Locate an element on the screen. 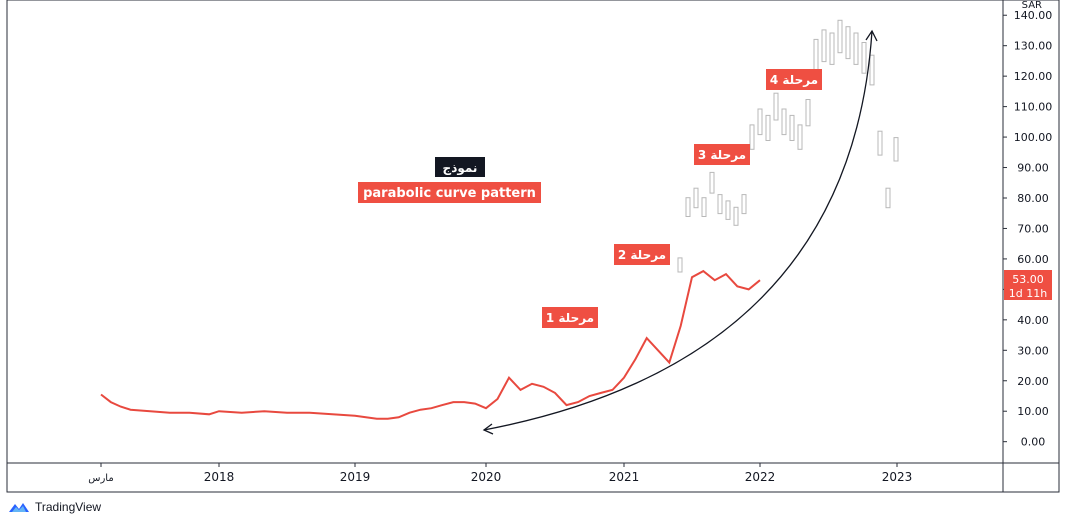 The height and width of the screenshot is (527, 1067). currency-label: SAR is located at coordinates (1032, 5).